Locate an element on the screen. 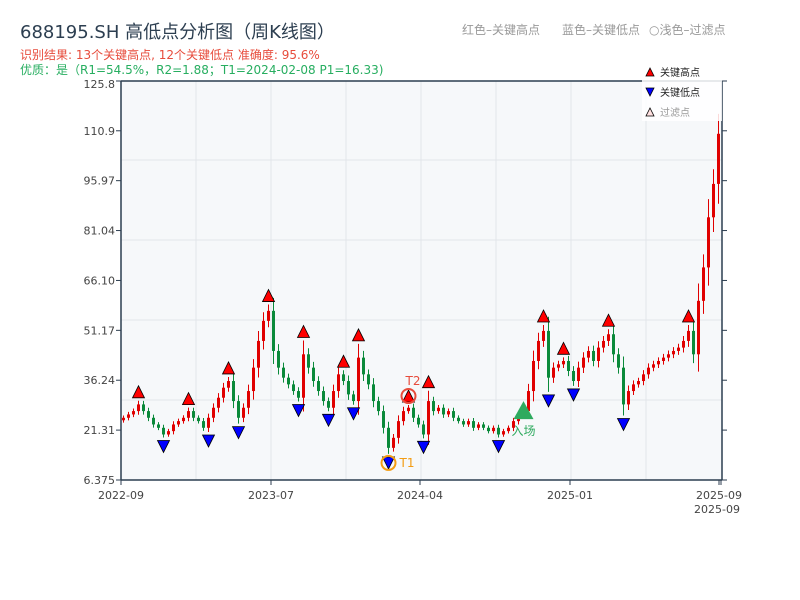  legend-box is located at coordinates (682, 92).